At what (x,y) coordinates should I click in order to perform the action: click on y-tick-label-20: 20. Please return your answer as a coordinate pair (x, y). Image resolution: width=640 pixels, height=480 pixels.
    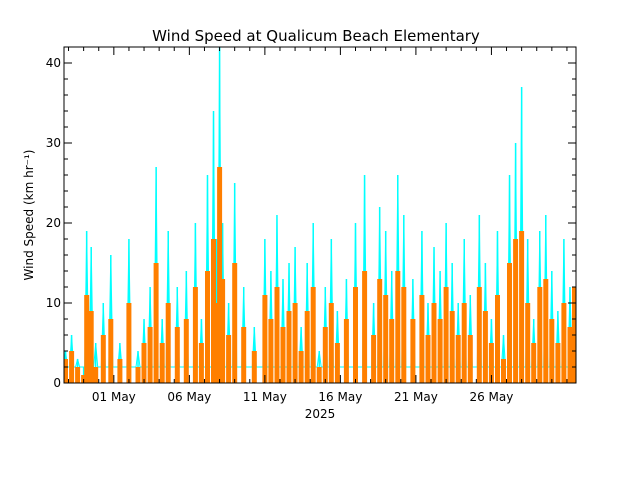
    Looking at the image, I should click on (53, 223).